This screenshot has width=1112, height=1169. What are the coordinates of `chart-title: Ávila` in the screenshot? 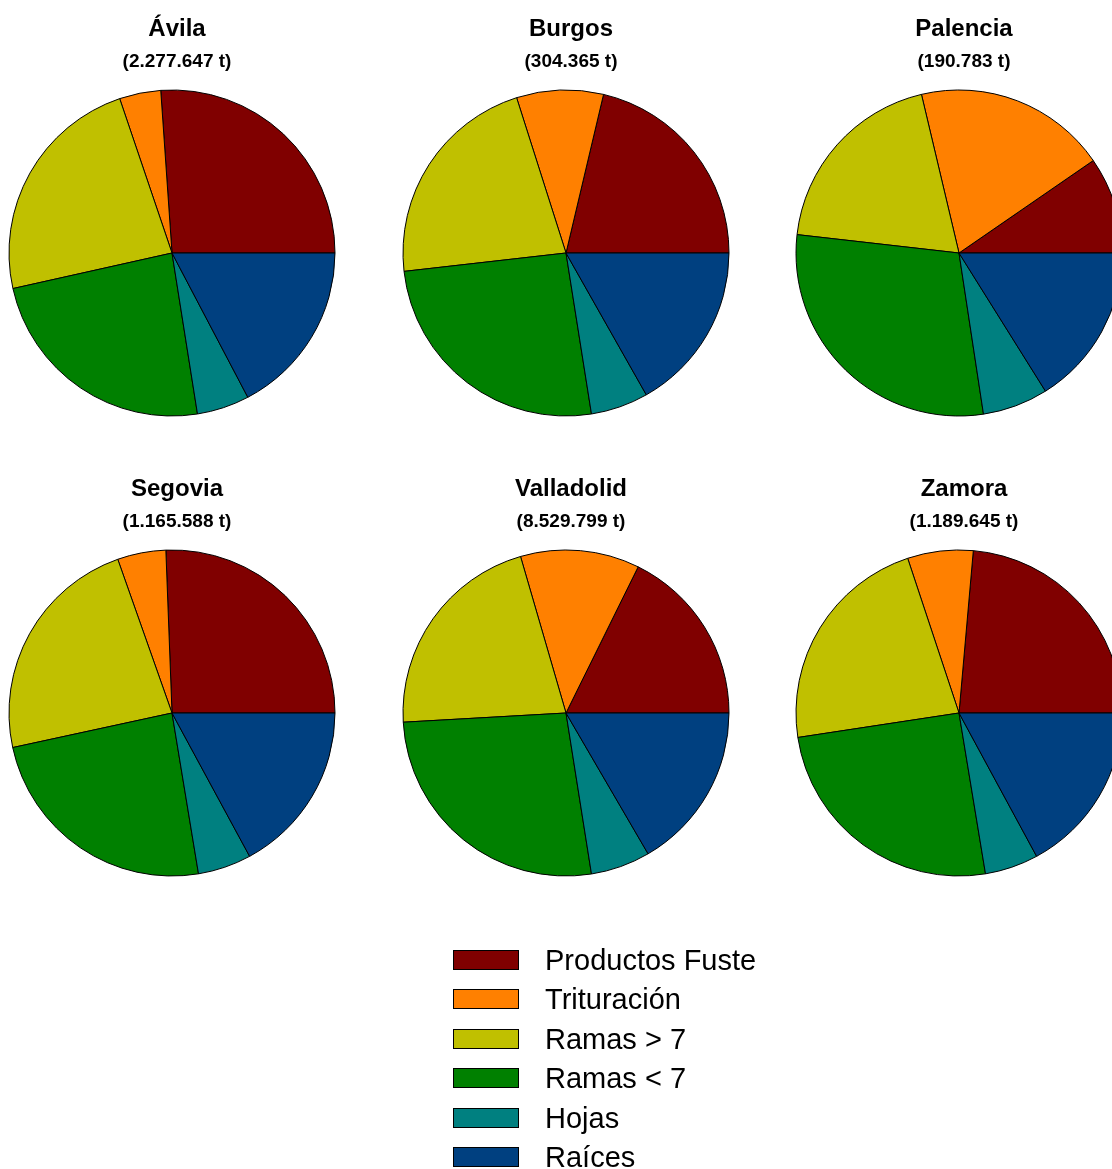 It's located at (177, 27).